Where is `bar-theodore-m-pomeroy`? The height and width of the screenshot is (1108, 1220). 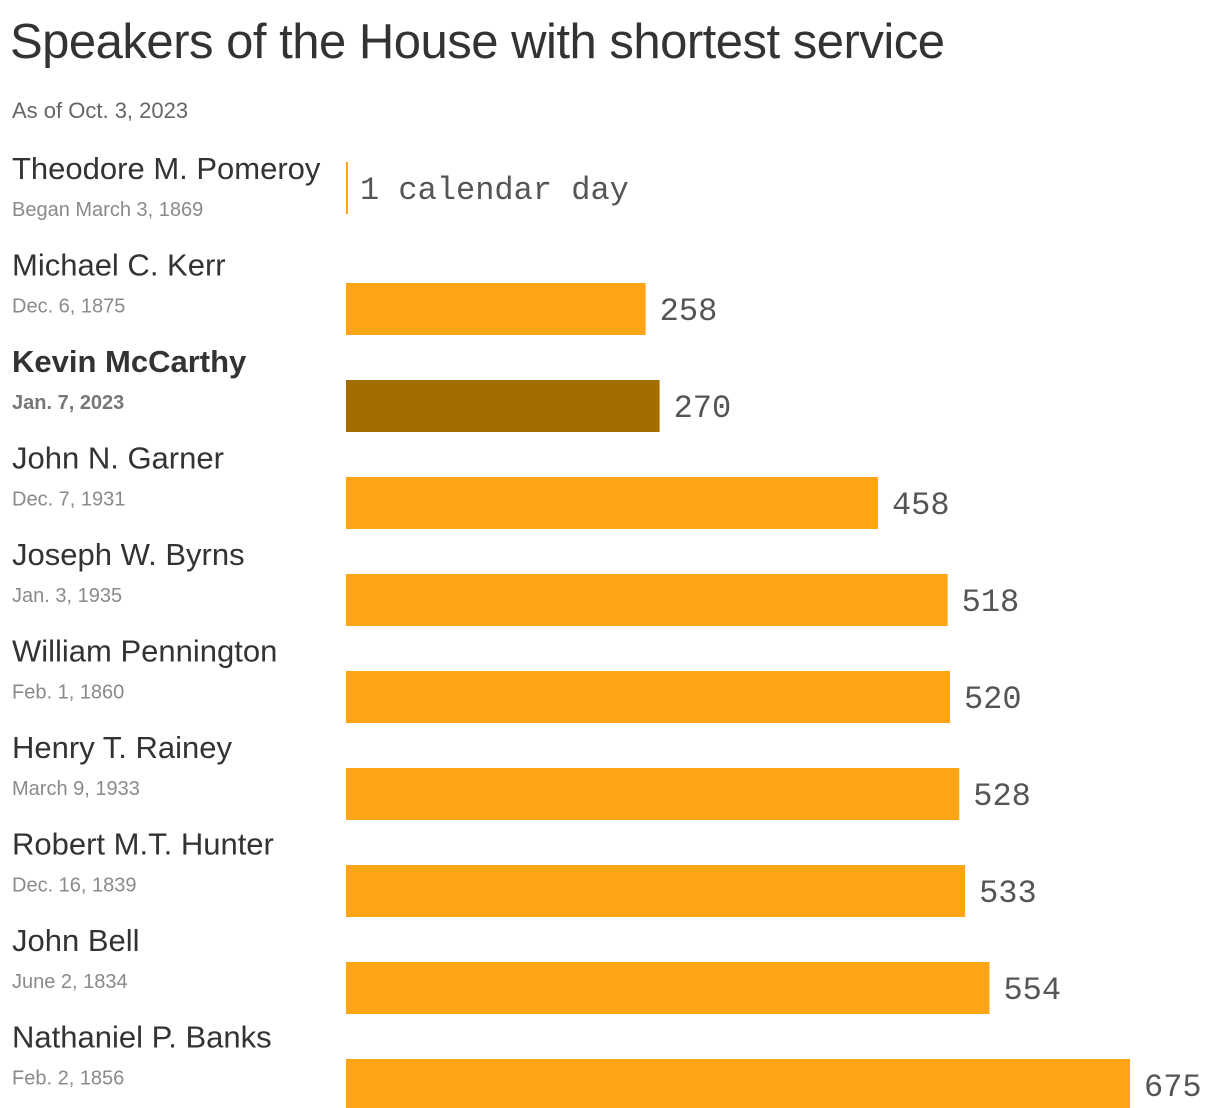 bar-theodore-m-pomeroy is located at coordinates (347, 188).